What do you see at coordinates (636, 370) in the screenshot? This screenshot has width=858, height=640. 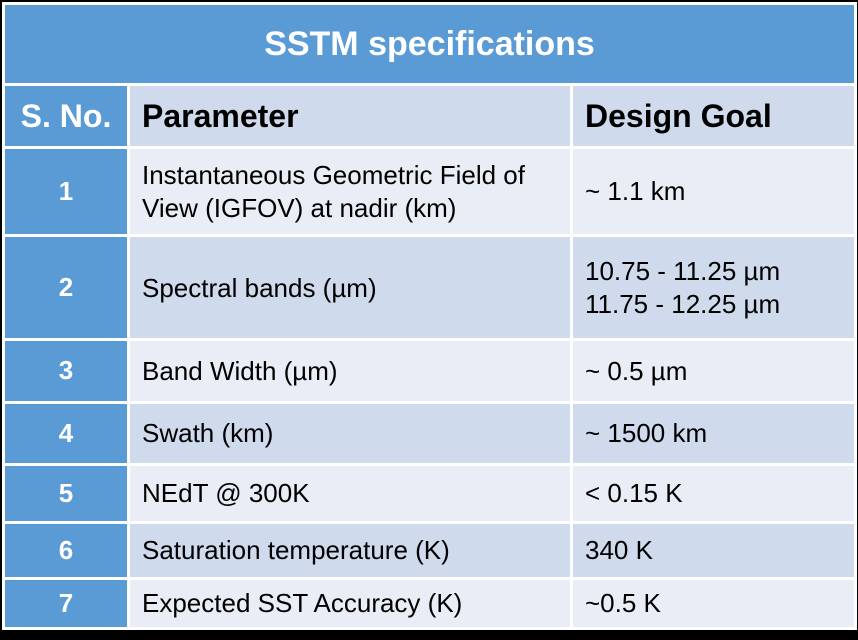 I see `design-goal-value: ~ 0.5 µm` at bounding box center [636, 370].